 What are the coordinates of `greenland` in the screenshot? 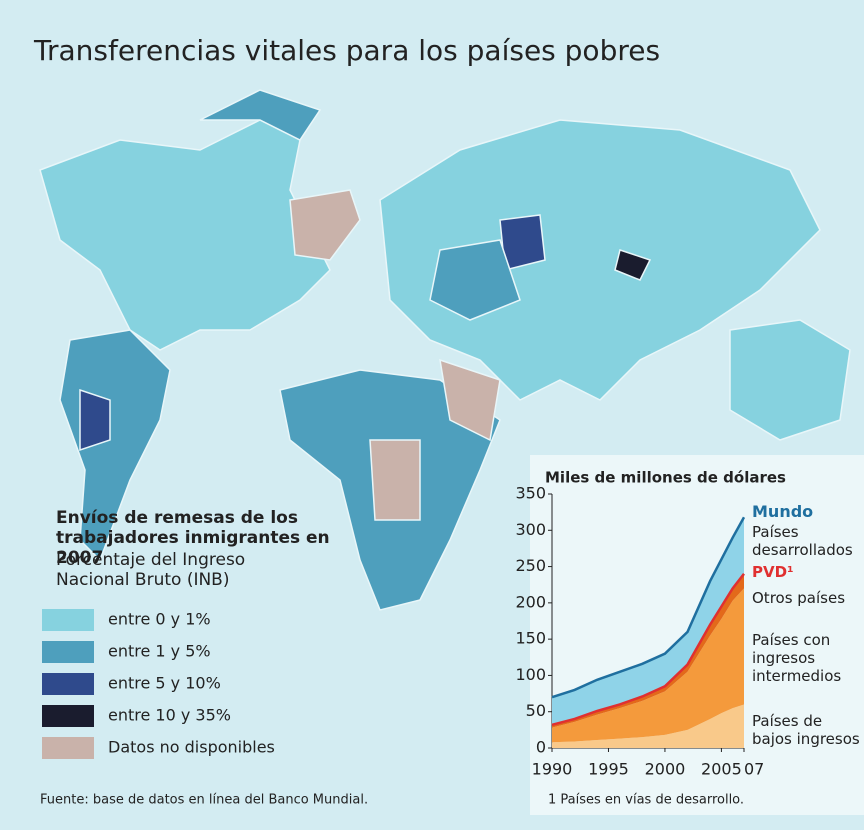 It's located at (325, 225).